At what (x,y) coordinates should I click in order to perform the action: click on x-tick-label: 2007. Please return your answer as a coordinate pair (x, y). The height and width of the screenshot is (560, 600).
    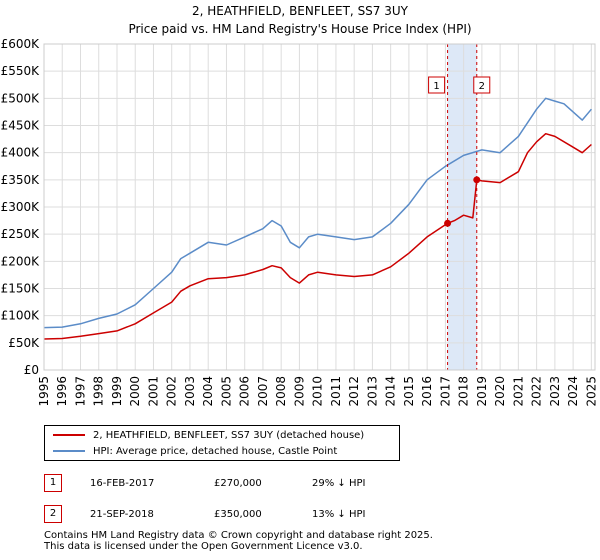
    Looking at the image, I should click on (263, 391).